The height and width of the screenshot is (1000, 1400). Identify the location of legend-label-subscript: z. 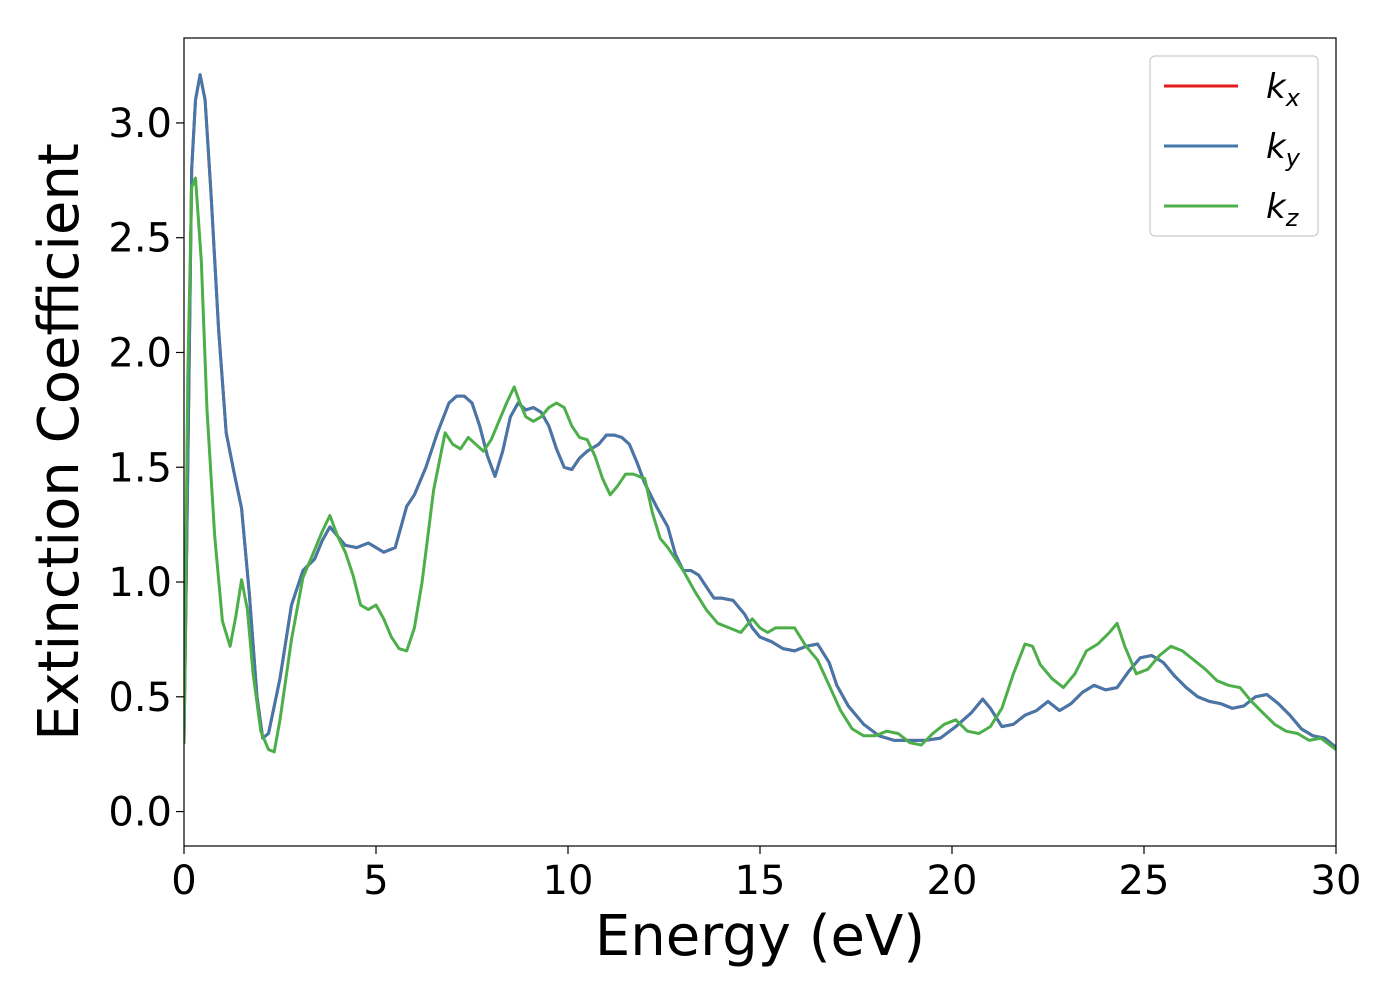
(1292, 218).